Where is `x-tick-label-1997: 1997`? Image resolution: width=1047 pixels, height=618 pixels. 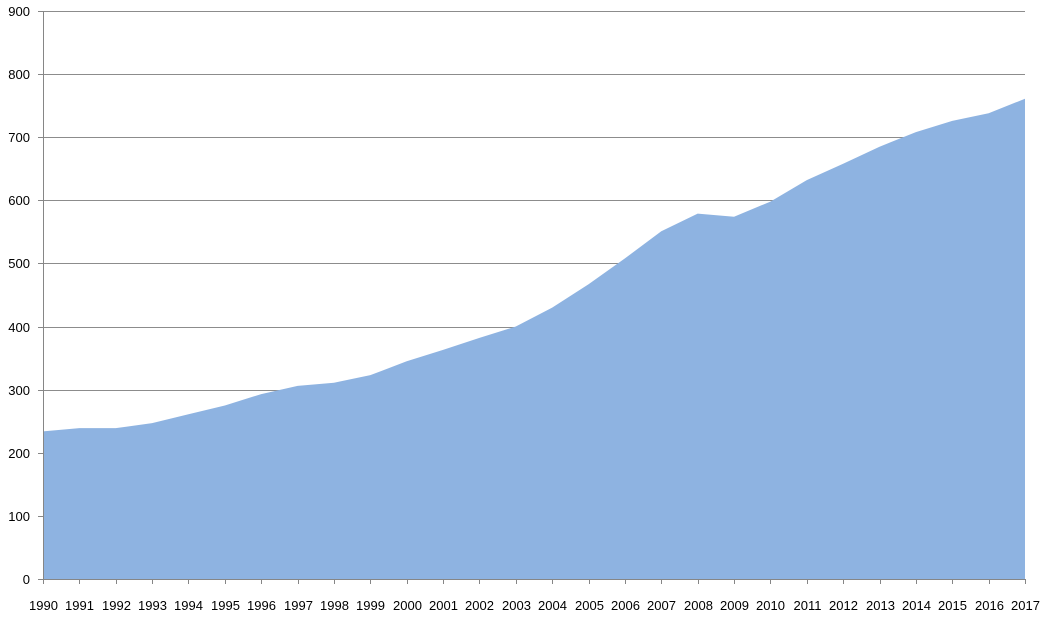 x-tick-label-1997: 1997 is located at coordinates (298, 605).